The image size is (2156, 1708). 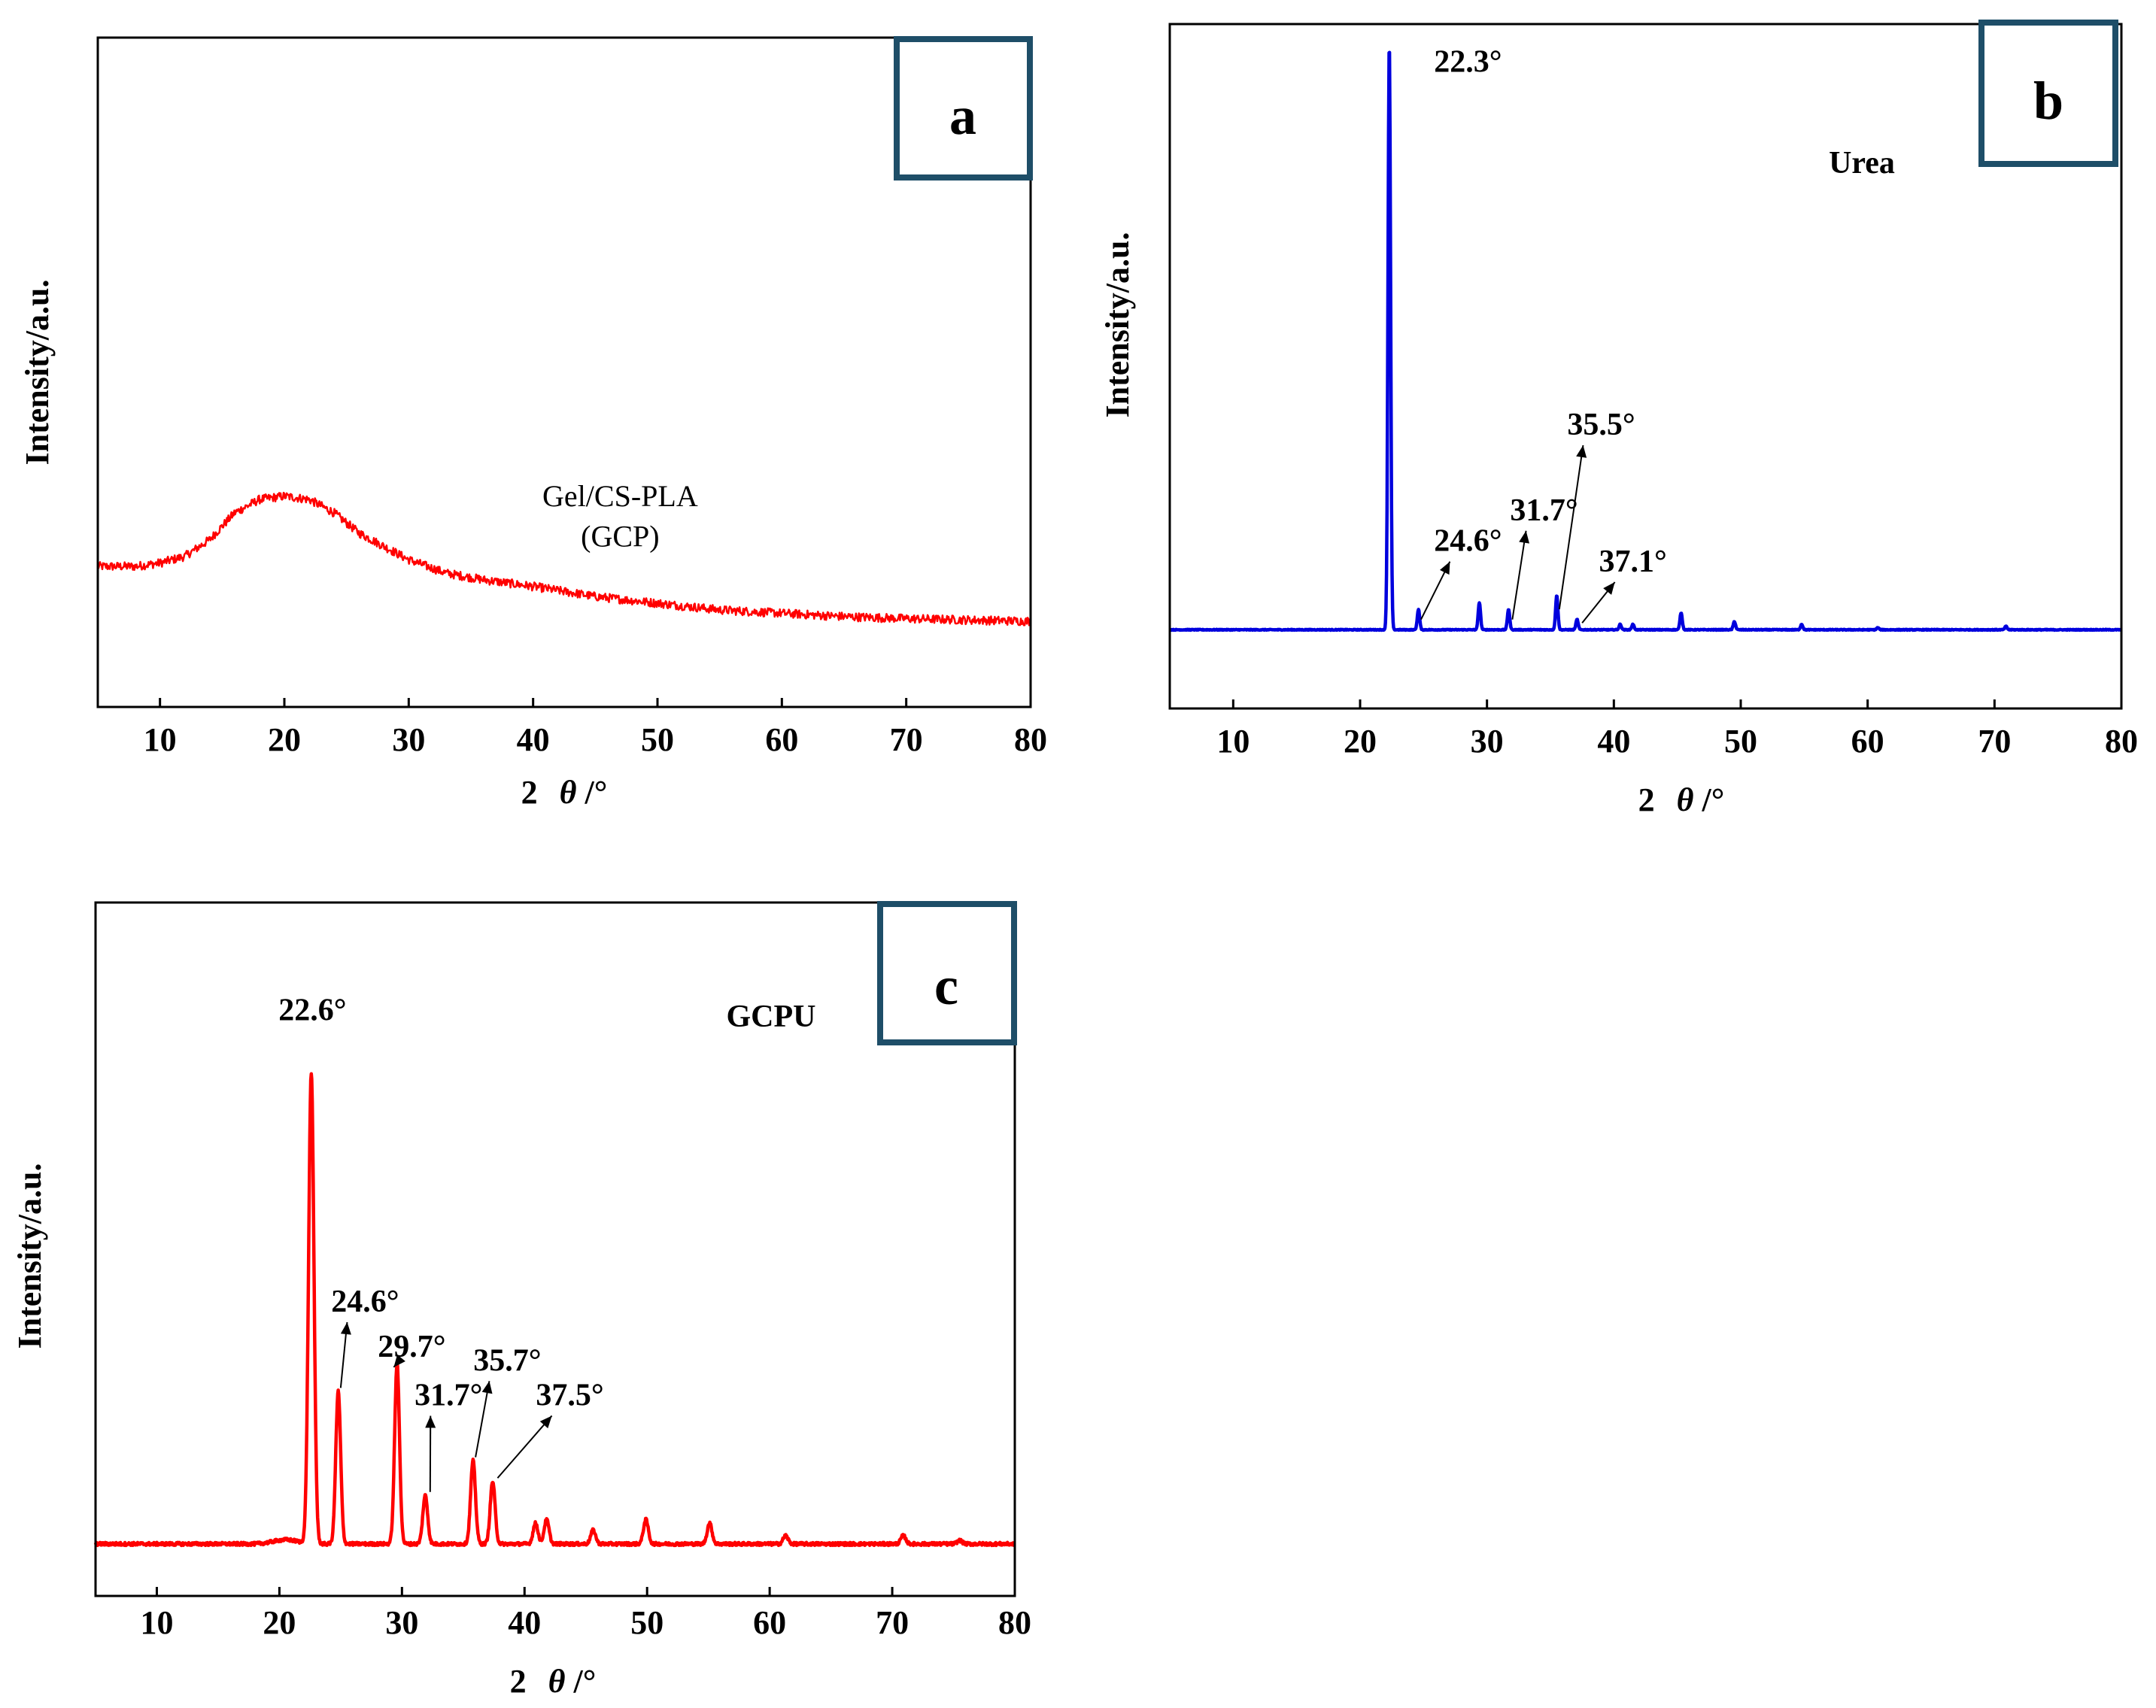 What do you see at coordinates (1862, 163) in the screenshot?
I see `panel-b-legend: Urea` at bounding box center [1862, 163].